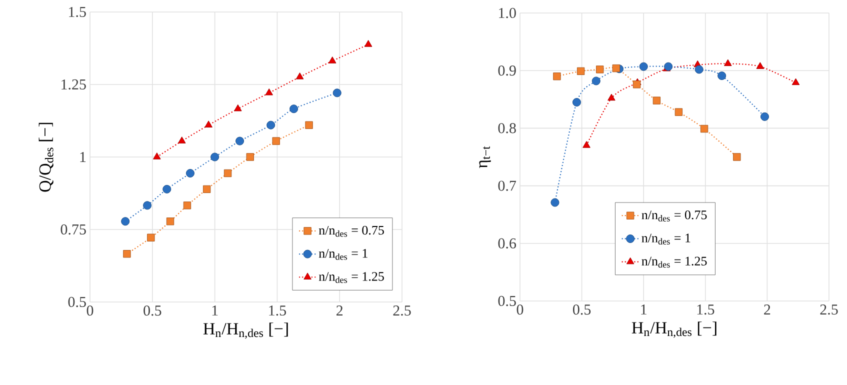 The image size is (847, 385). Describe the element at coordinates (507, 185) in the screenshot. I see `y-tick-label: 0.7` at that location.